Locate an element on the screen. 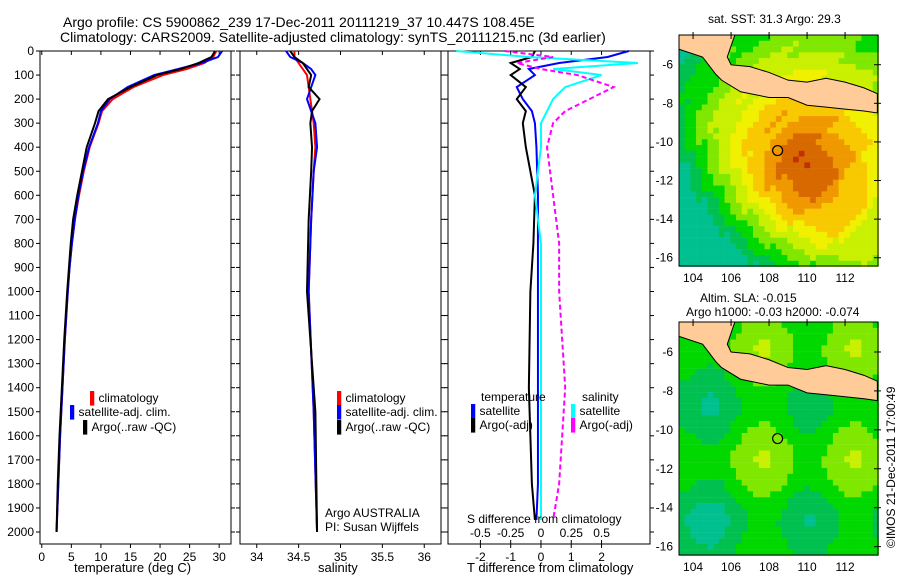  legend-satellite: ▌satellite-adj. clim. is located at coordinates (120, 412).